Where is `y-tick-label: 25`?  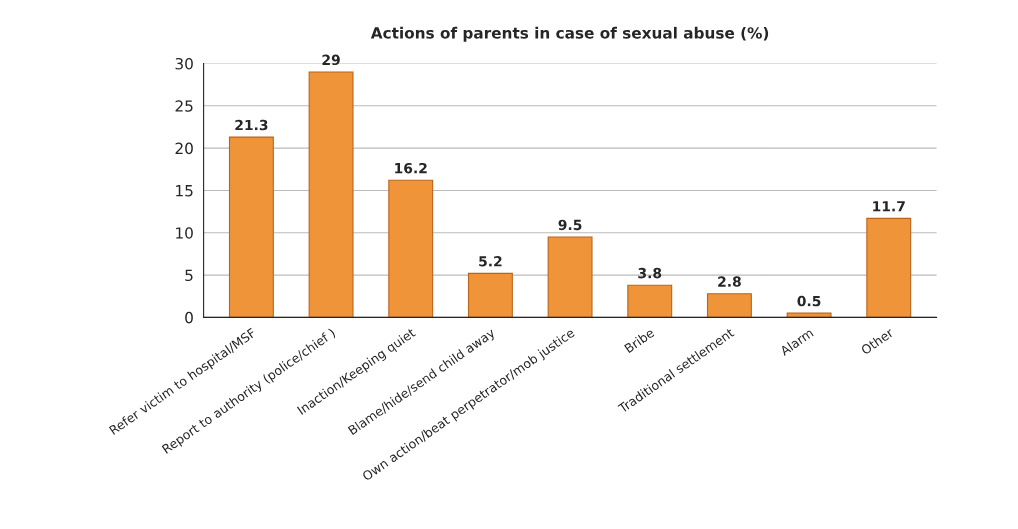
y-tick-label: 25 is located at coordinates (184, 106).